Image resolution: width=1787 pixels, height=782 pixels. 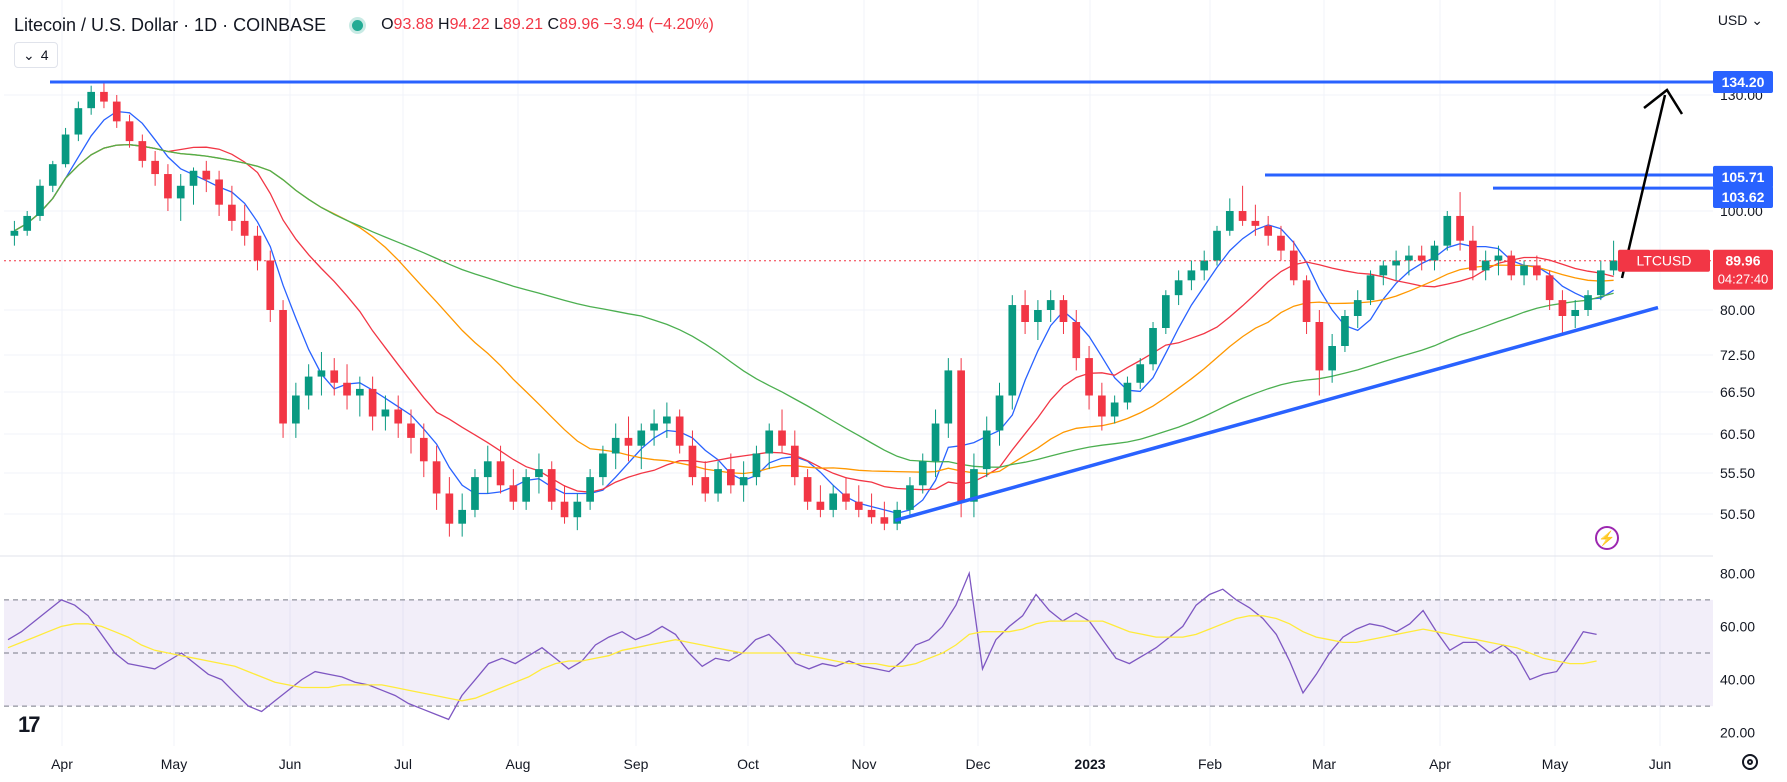 What do you see at coordinates (1663, 101) in the screenshot?
I see `arrow-head` at bounding box center [1663, 101].